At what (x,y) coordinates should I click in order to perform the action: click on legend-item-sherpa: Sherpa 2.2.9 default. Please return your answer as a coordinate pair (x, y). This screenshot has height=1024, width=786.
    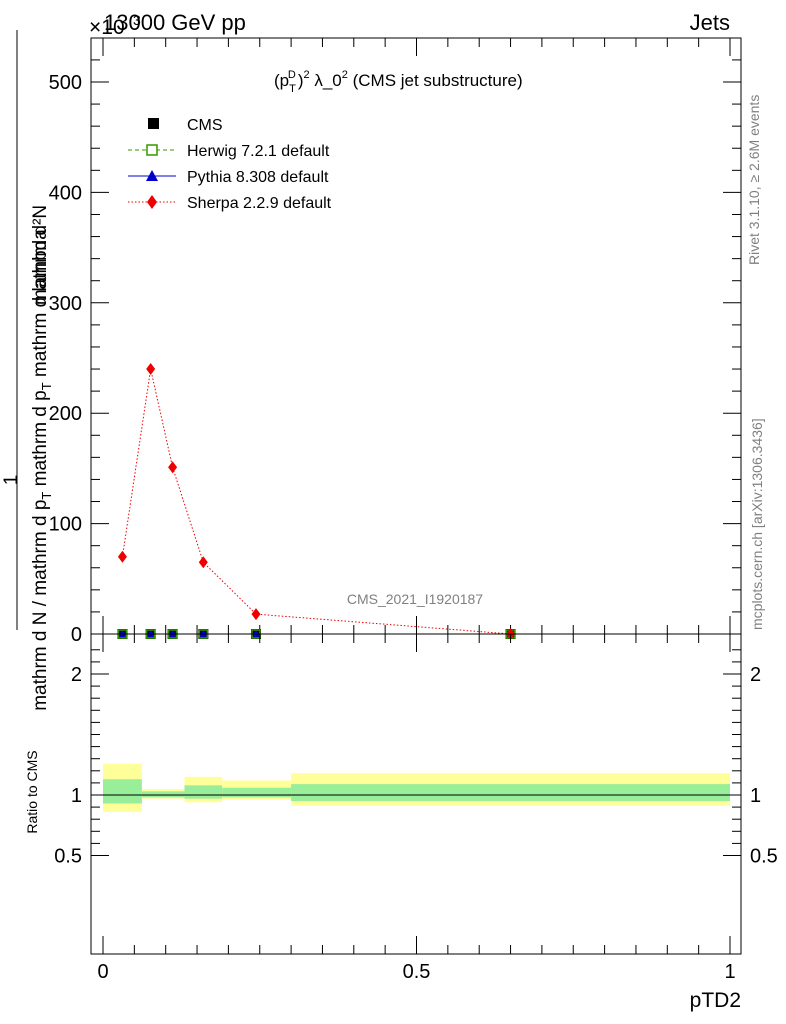
    Looking at the image, I should click on (230, 203).